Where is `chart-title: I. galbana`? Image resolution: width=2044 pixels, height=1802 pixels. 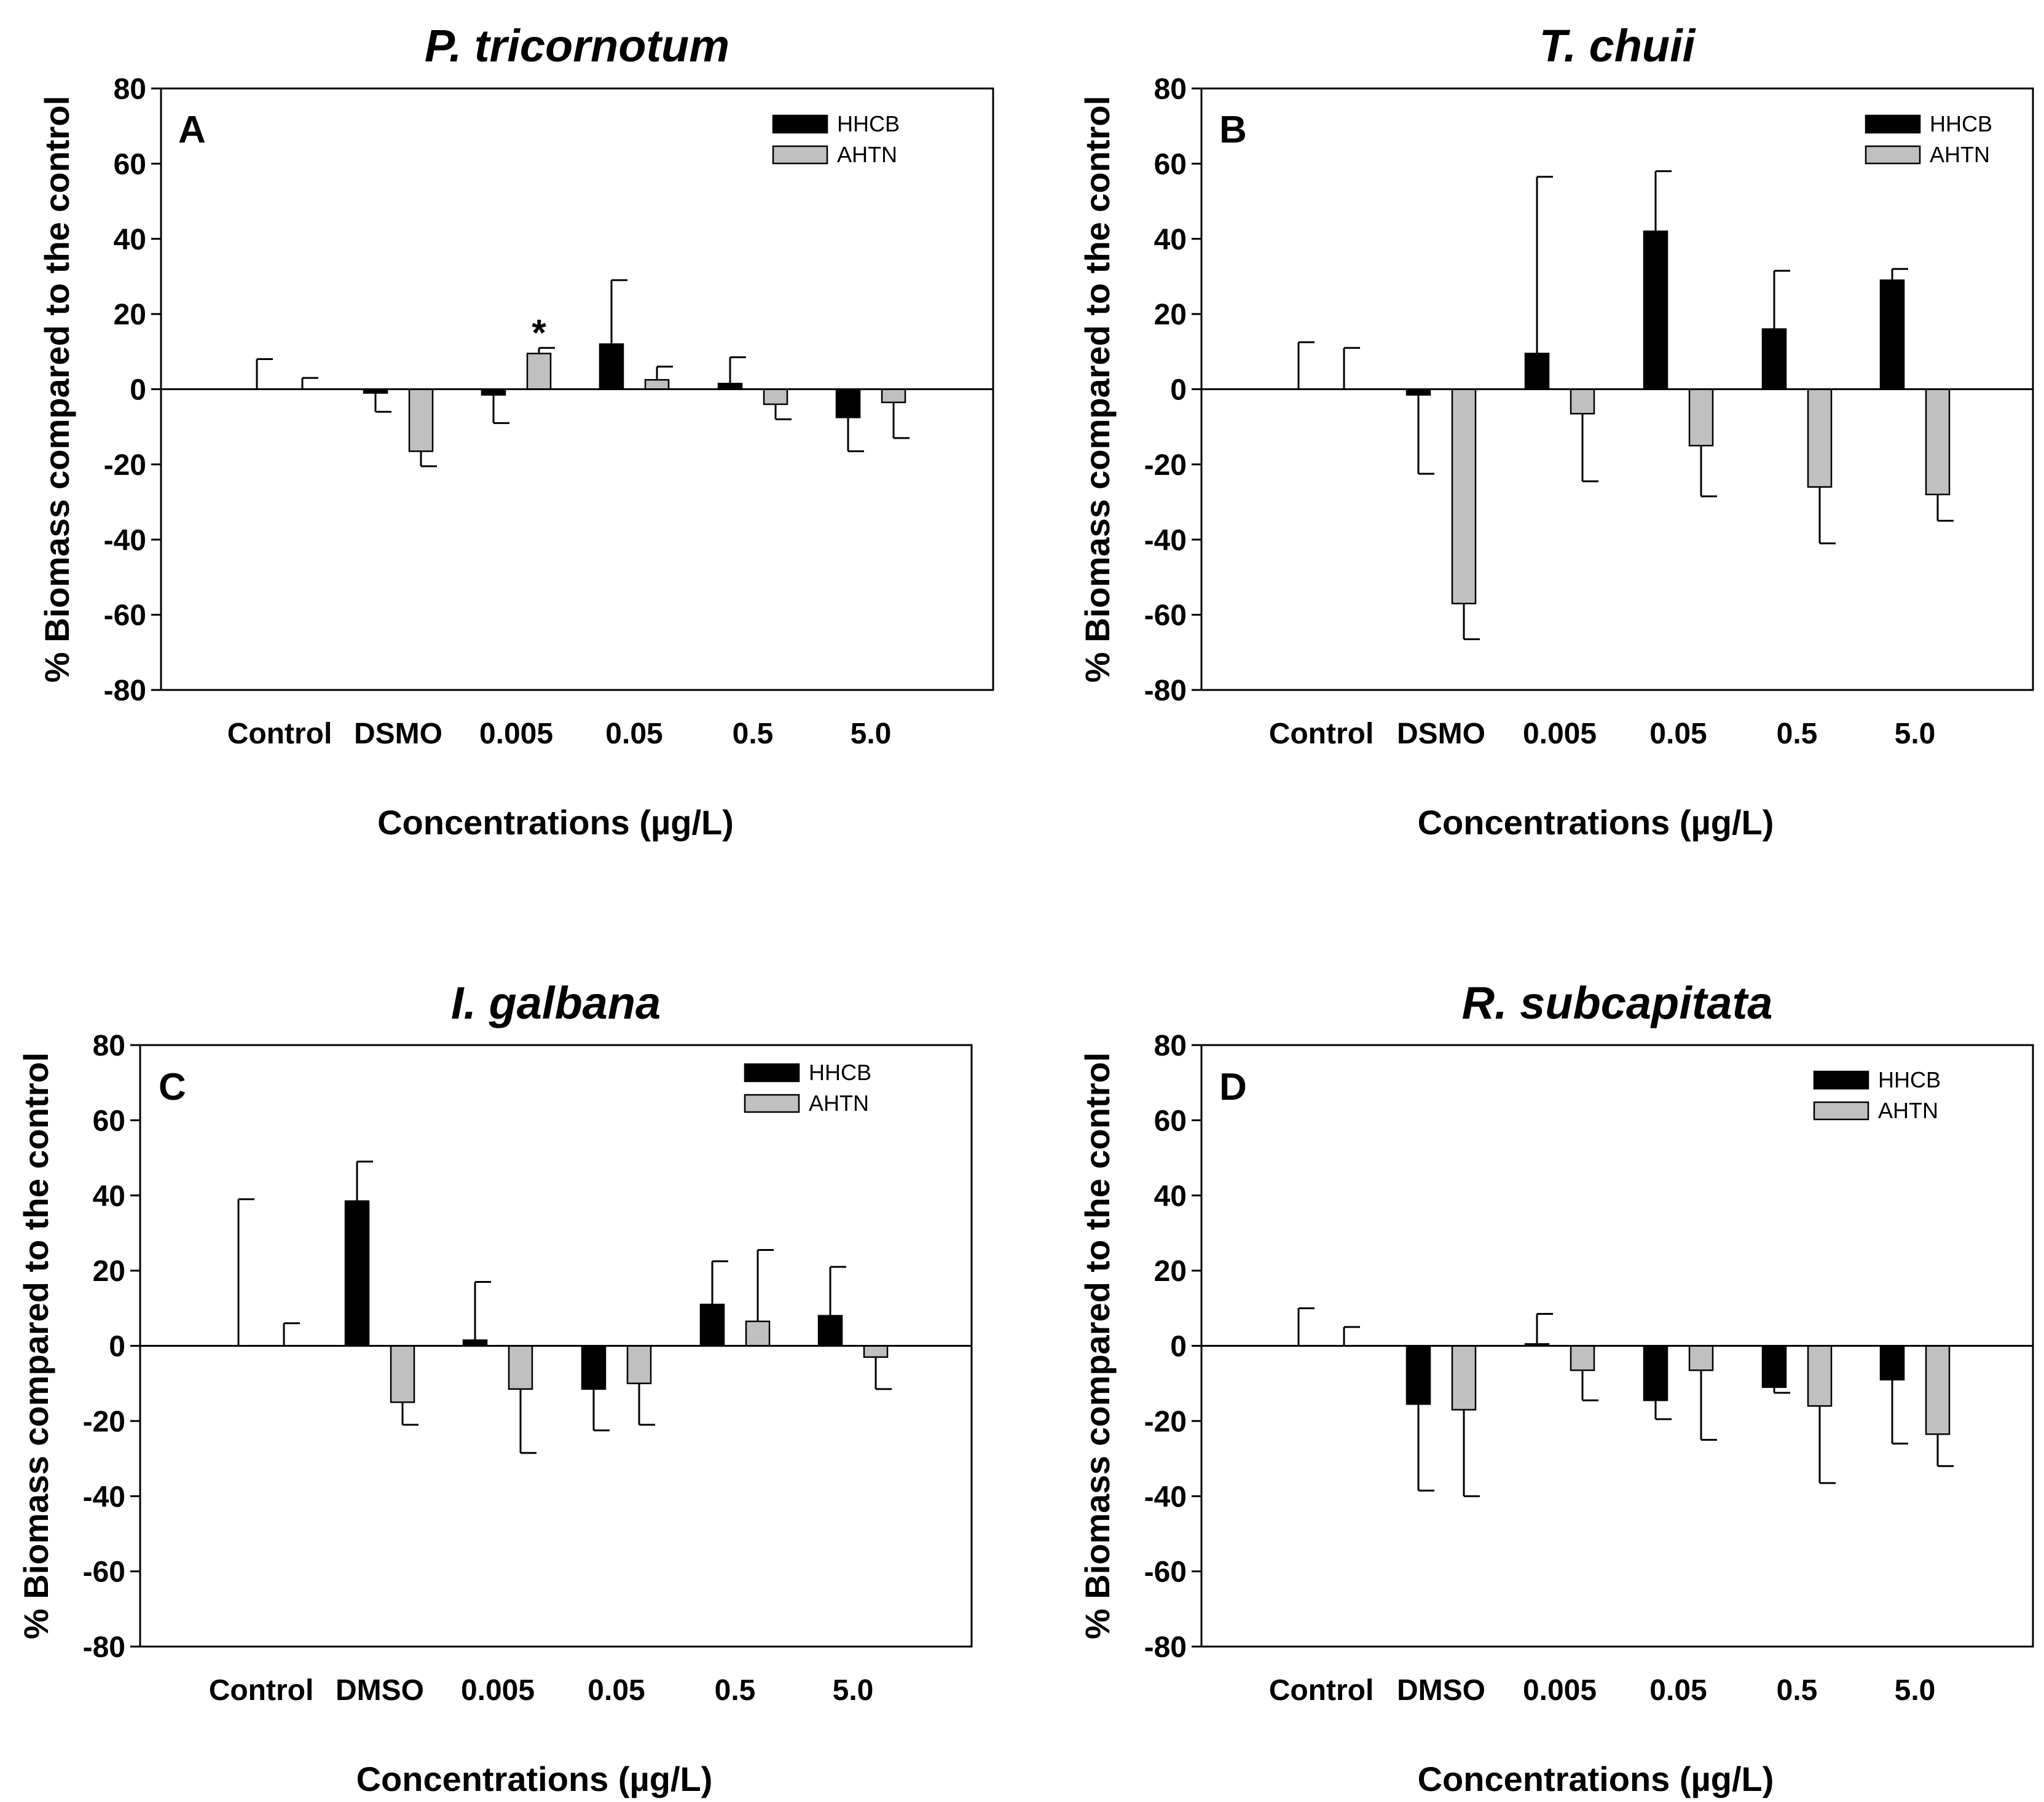
chart-title: I. galbana is located at coordinates (556, 1002).